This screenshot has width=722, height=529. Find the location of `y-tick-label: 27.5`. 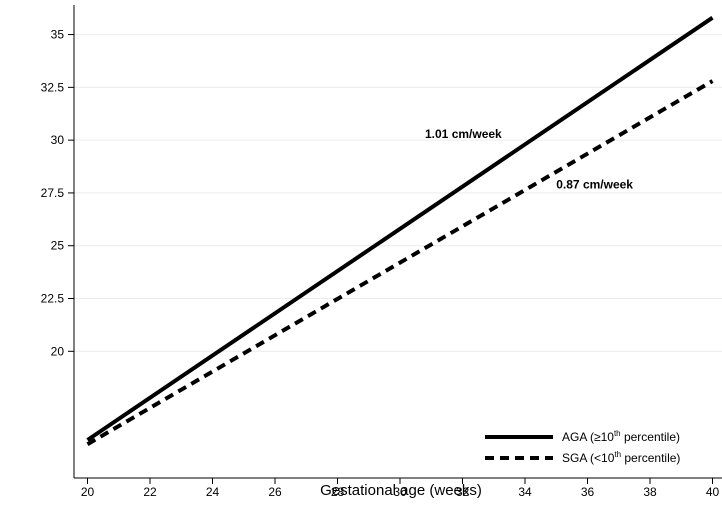

y-tick-label: 27.5 is located at coordinates (53, 193).